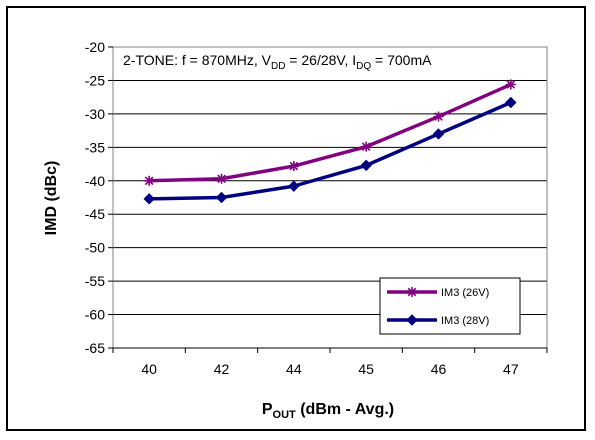 This screenshot has height=440, width=595. Describe the element at coordinates (328, 411) in the screenshot. I see `x-axis-title: POUT (dBm - Avg.)` at that location.